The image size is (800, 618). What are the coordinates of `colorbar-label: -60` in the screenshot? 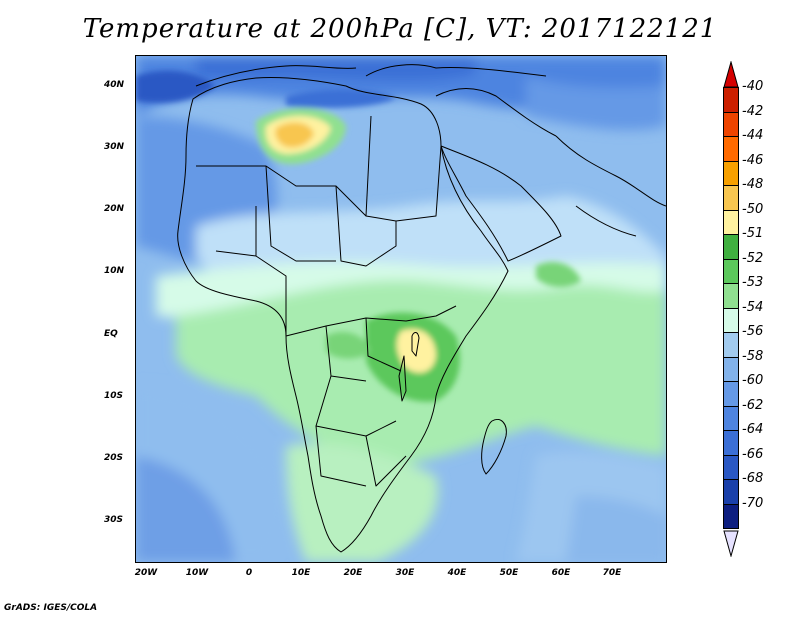 It's located at (753, 380).